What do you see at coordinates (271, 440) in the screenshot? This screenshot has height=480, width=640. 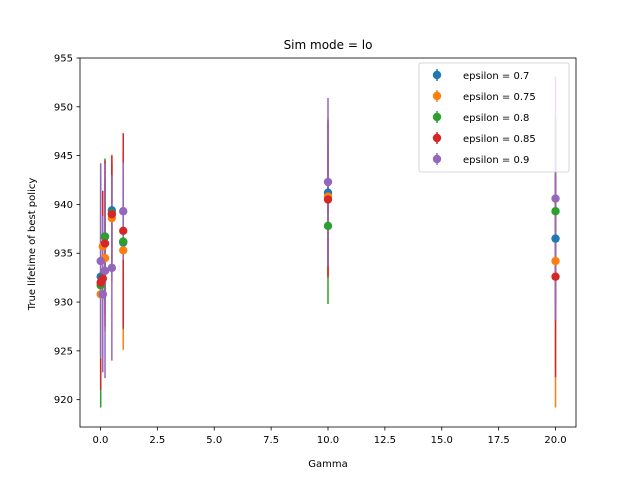 I see `x-tick-label: 7.5` at bounding box center [271, 440].